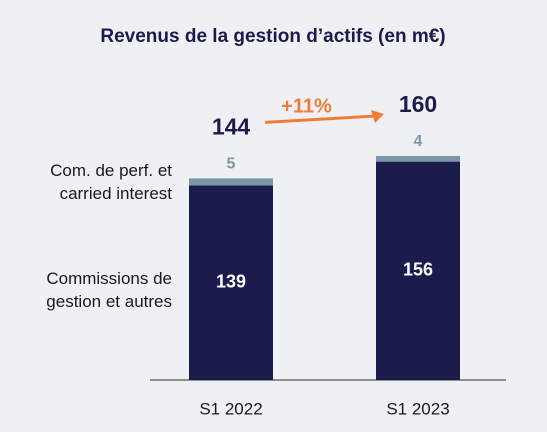 Image resolution: width=547 pixels, height=432 pixels. What do you see at coordinates (306, 106) in the screenshot?
I see `growth-annotation: +11%` at bounding box center [306, 106].